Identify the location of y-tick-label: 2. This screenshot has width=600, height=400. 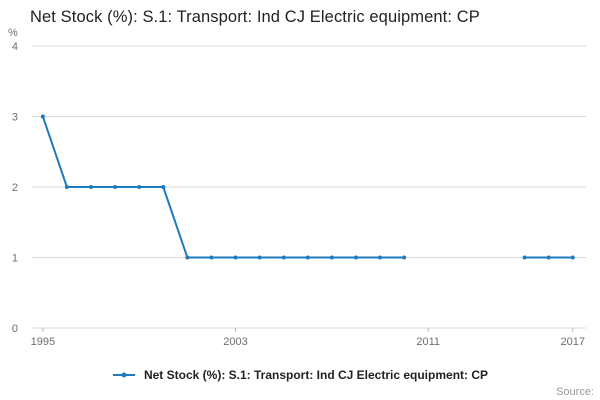
(15, 188).